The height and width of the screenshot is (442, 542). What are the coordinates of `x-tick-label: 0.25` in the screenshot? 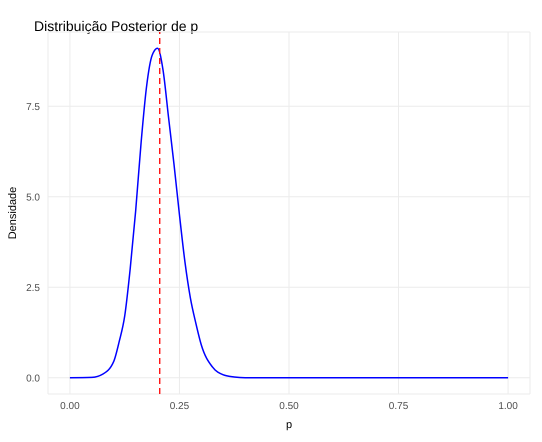 It's located at (180, 406).